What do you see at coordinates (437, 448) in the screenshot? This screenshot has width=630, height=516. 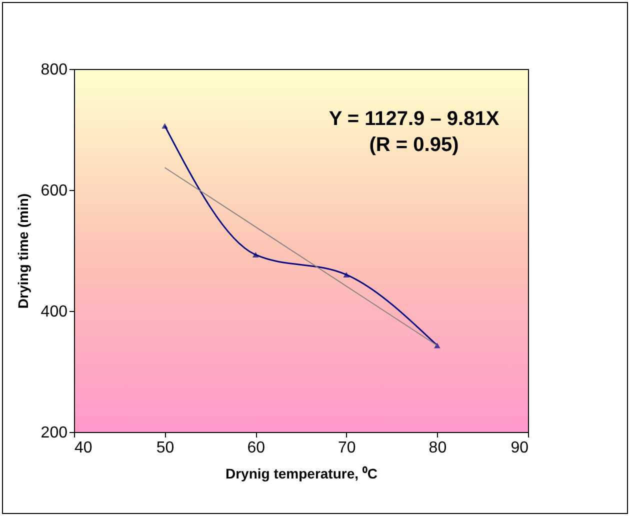 I see `x-tick-label: 80` at bounding box center [437, 448].